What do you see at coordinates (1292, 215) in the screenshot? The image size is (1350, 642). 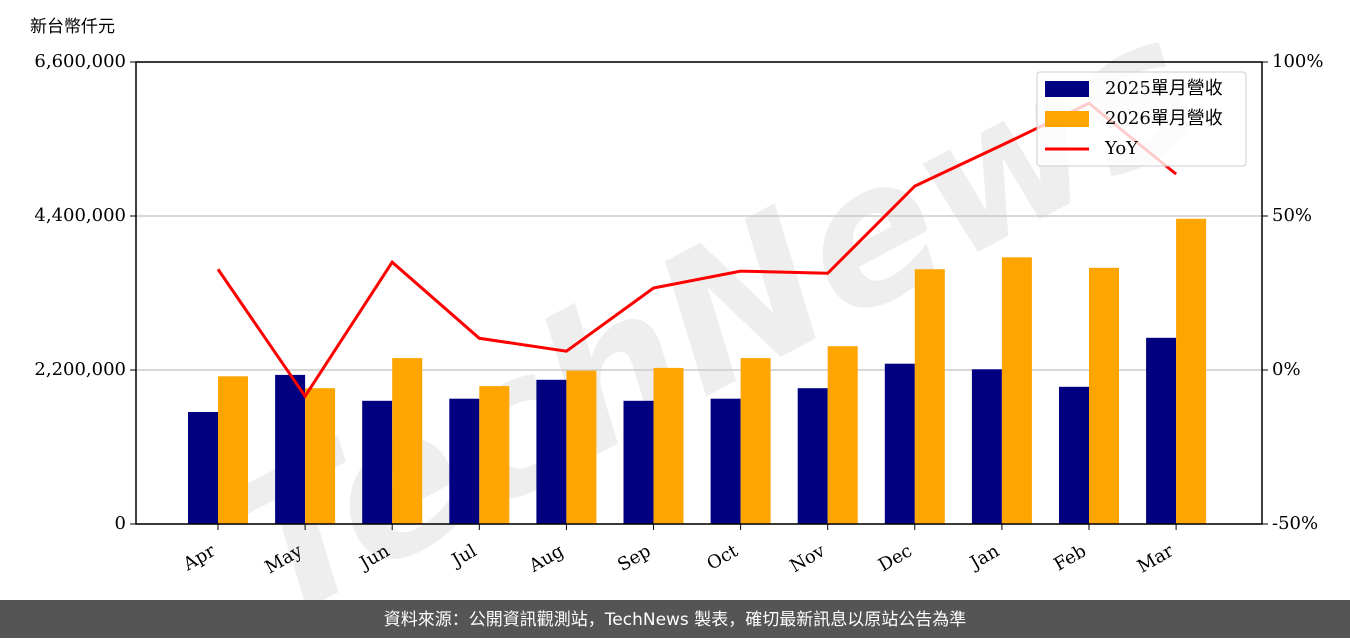 I see `y2-tick-label: 50%` at bounding box center [1292, 215].